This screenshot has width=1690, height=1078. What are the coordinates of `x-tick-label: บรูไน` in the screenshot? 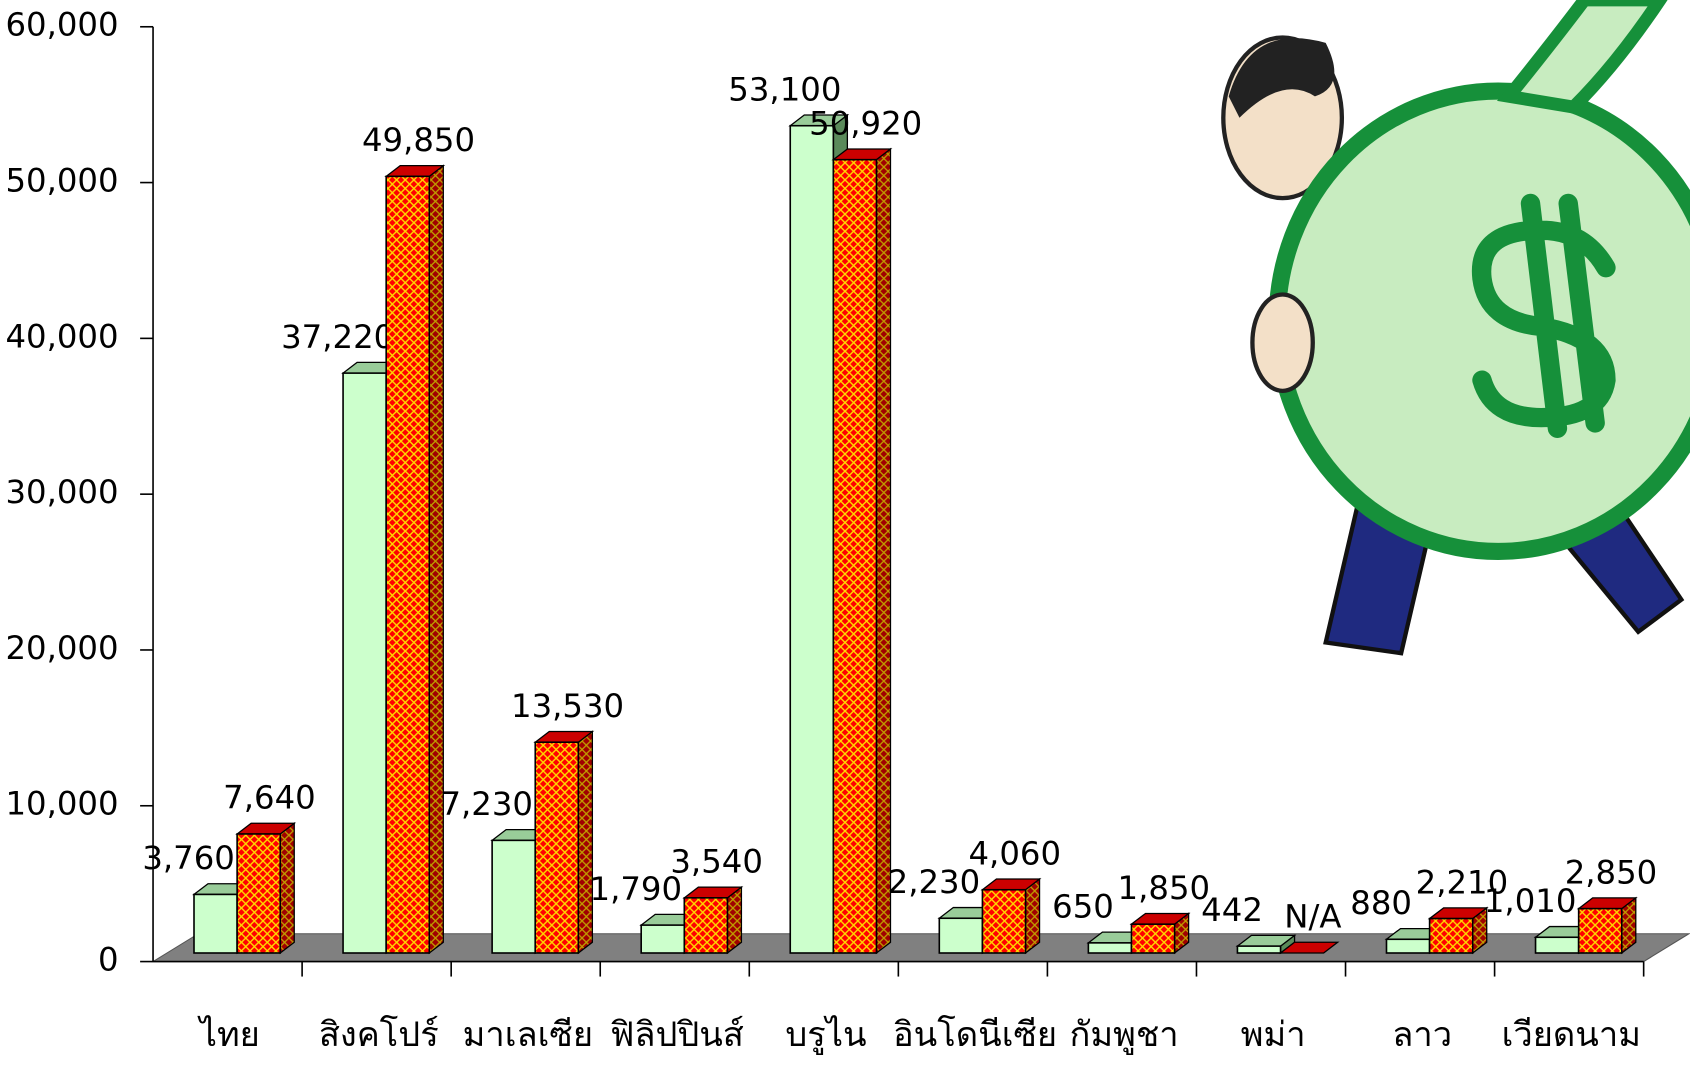 It's located at (825, 1035).